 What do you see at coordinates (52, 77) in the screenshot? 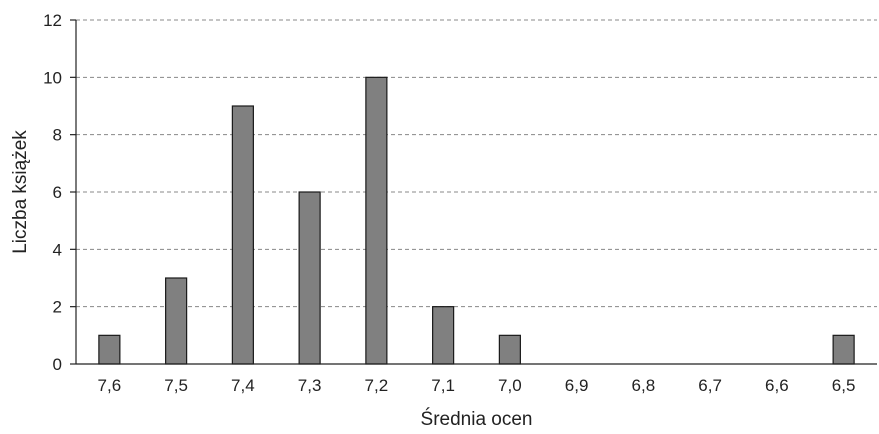
I see `y-tick-label: 10` at bounding box center [52, 77].